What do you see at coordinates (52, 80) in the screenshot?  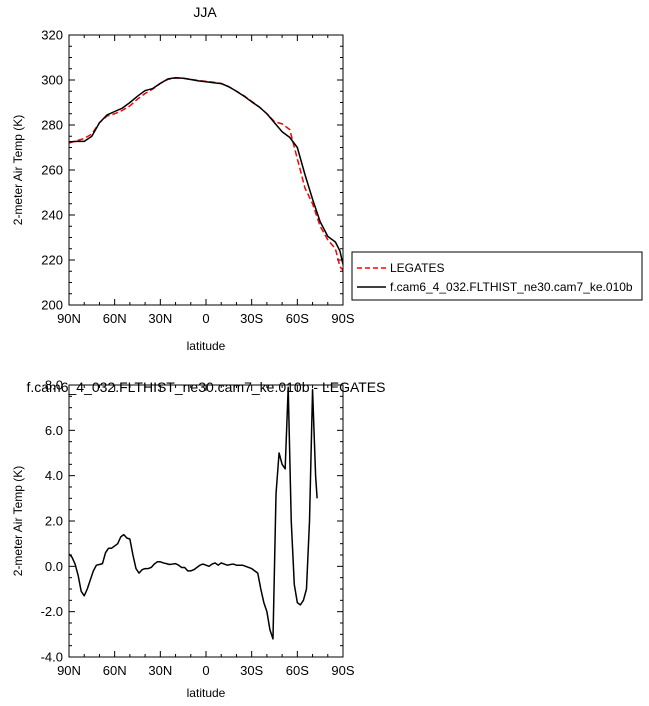 I see `y-tick-label: 300` at bounding box center [52, 80].